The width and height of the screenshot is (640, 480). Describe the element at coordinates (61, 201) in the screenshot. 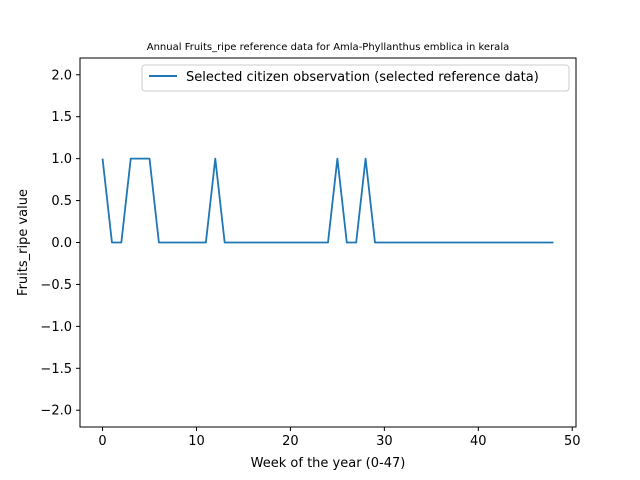

I see `y-tick-label: 0.5` at that location.